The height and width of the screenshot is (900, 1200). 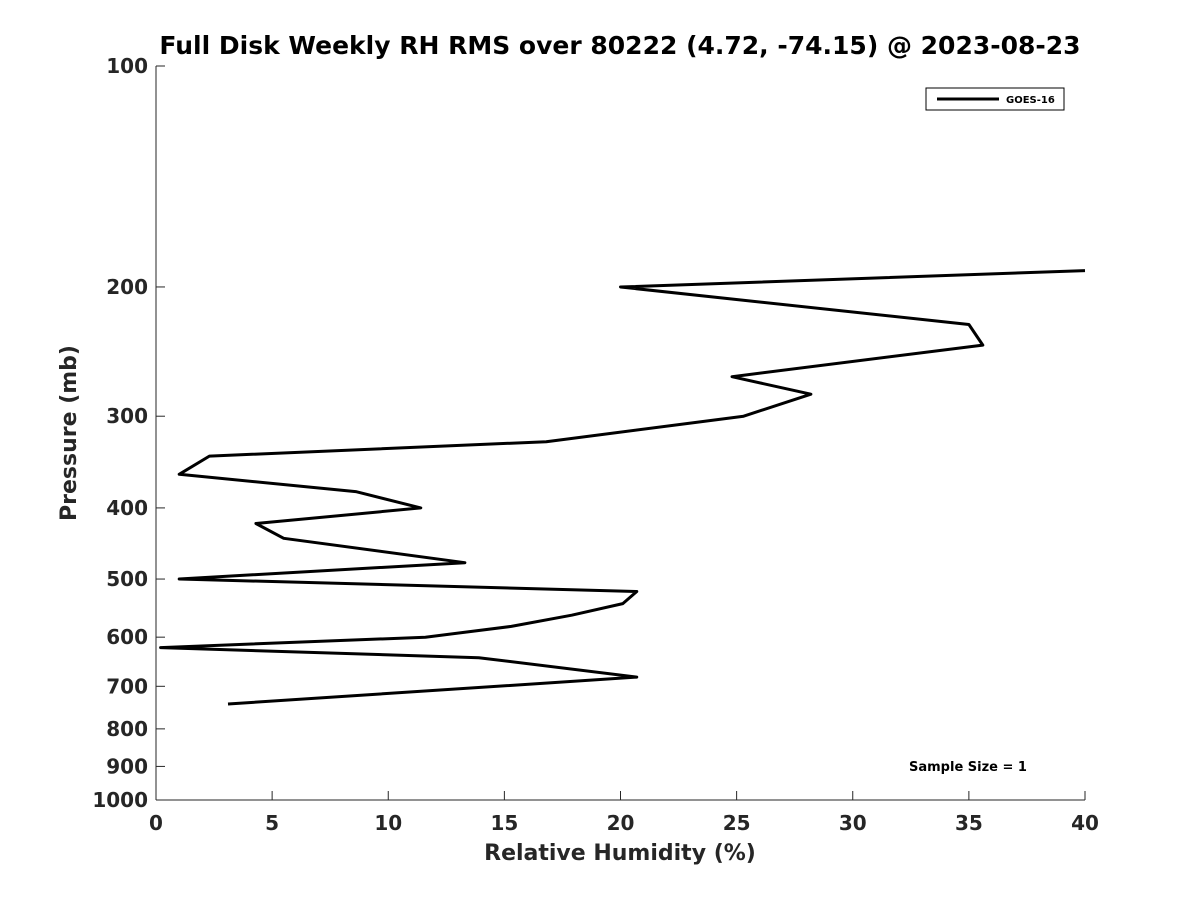 I want to click on y-tick-label: 500, so click(x=127, y=579).